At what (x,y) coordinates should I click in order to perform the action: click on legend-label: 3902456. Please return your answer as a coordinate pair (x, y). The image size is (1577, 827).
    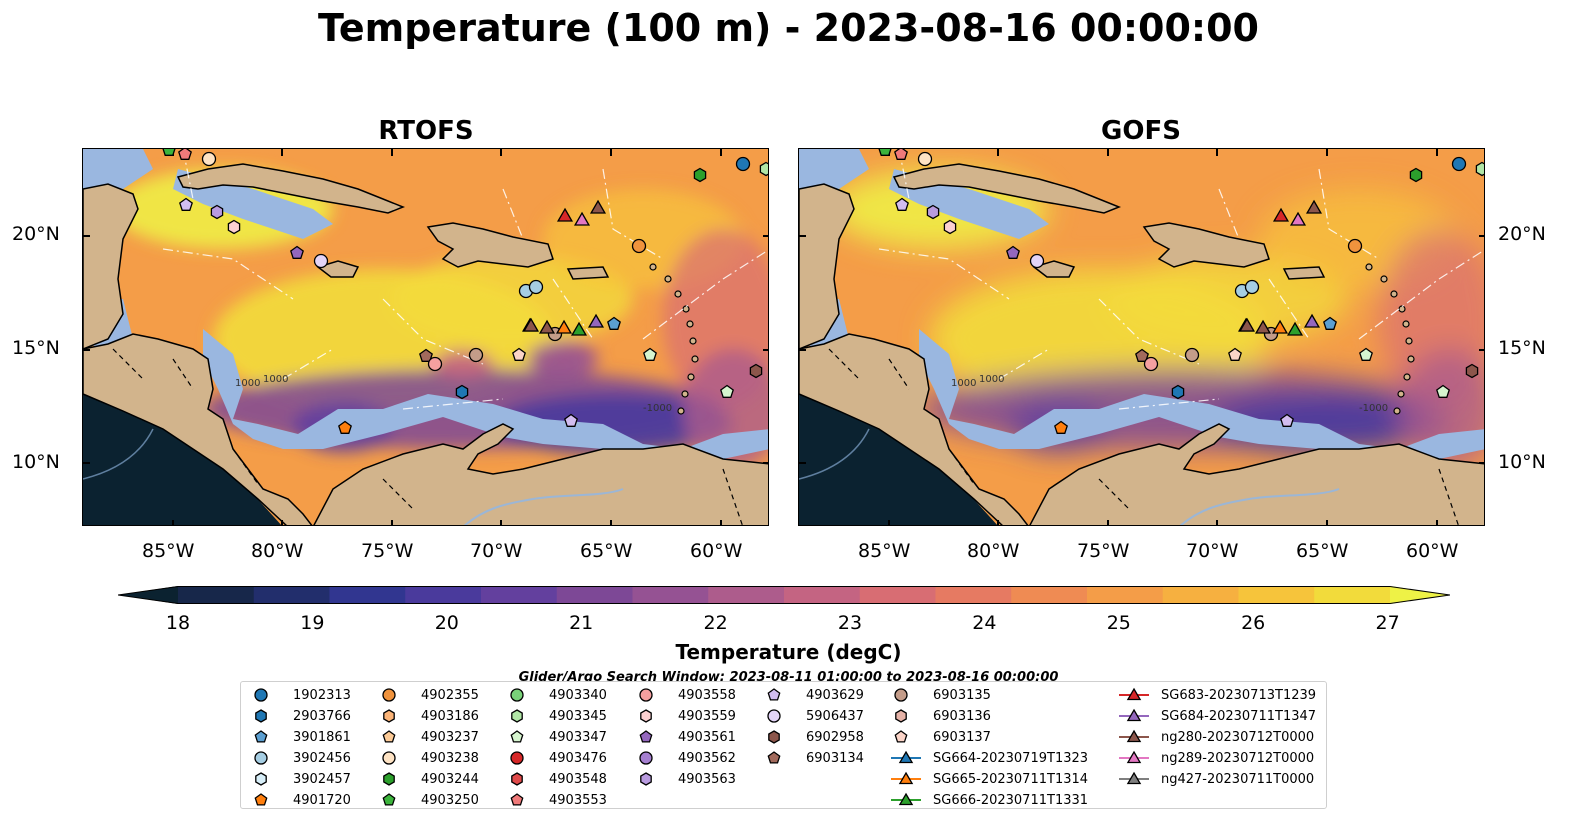
    Looking at the image, I should click on (322, 758).